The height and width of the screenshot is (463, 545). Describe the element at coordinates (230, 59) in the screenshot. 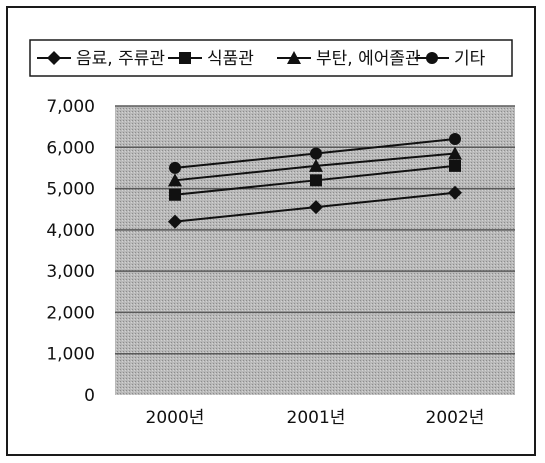

I see `legend-label: 식품관` at that location.